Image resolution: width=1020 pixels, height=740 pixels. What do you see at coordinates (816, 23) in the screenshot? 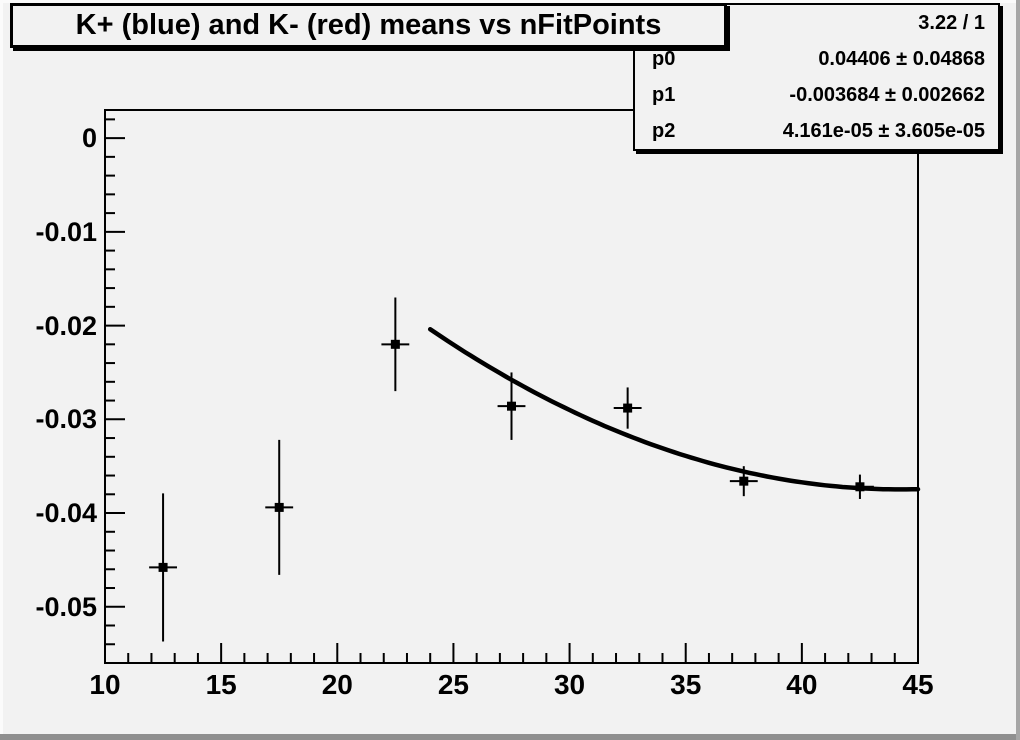
I see `stats-row-chi2: 3.22 / 1` at bounding box center [816, 23].